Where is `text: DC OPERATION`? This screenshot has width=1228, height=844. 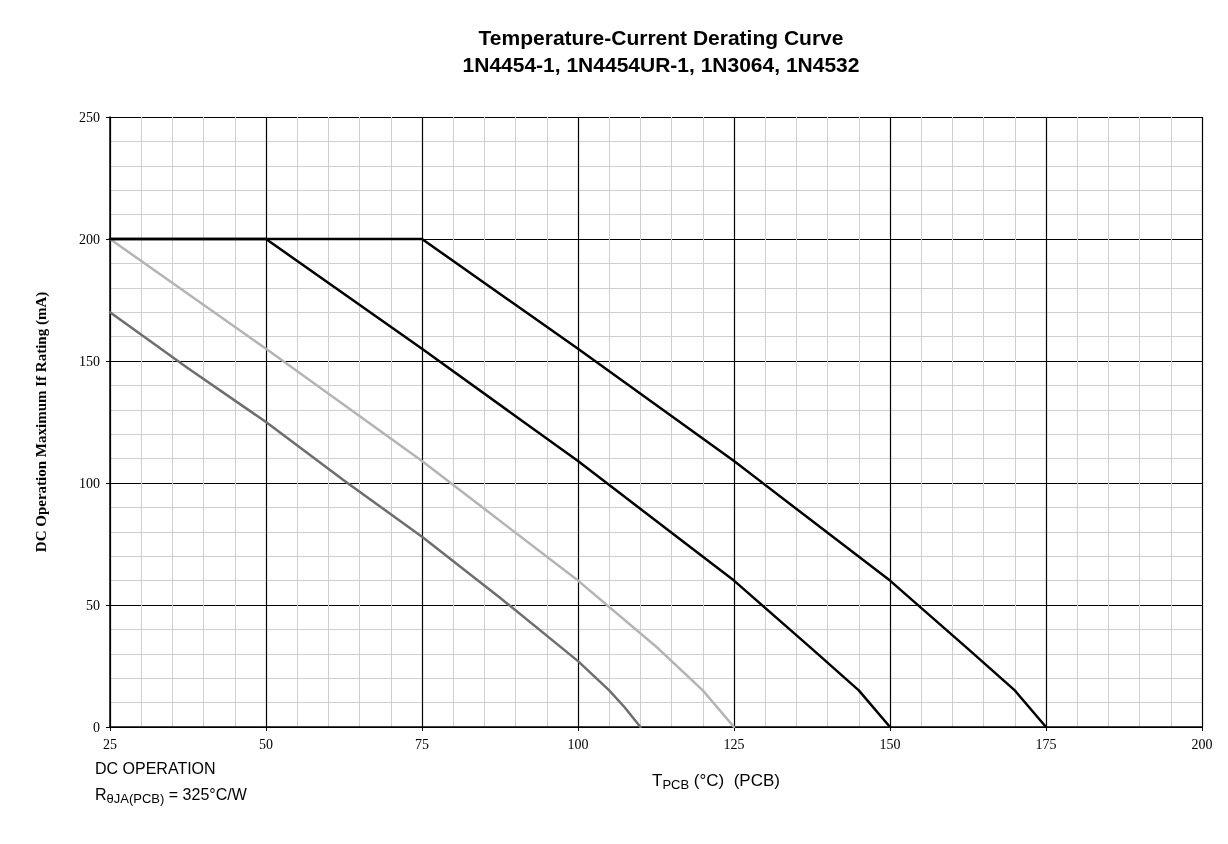
text: DC OPERATION is located at coordinates (155, 768).